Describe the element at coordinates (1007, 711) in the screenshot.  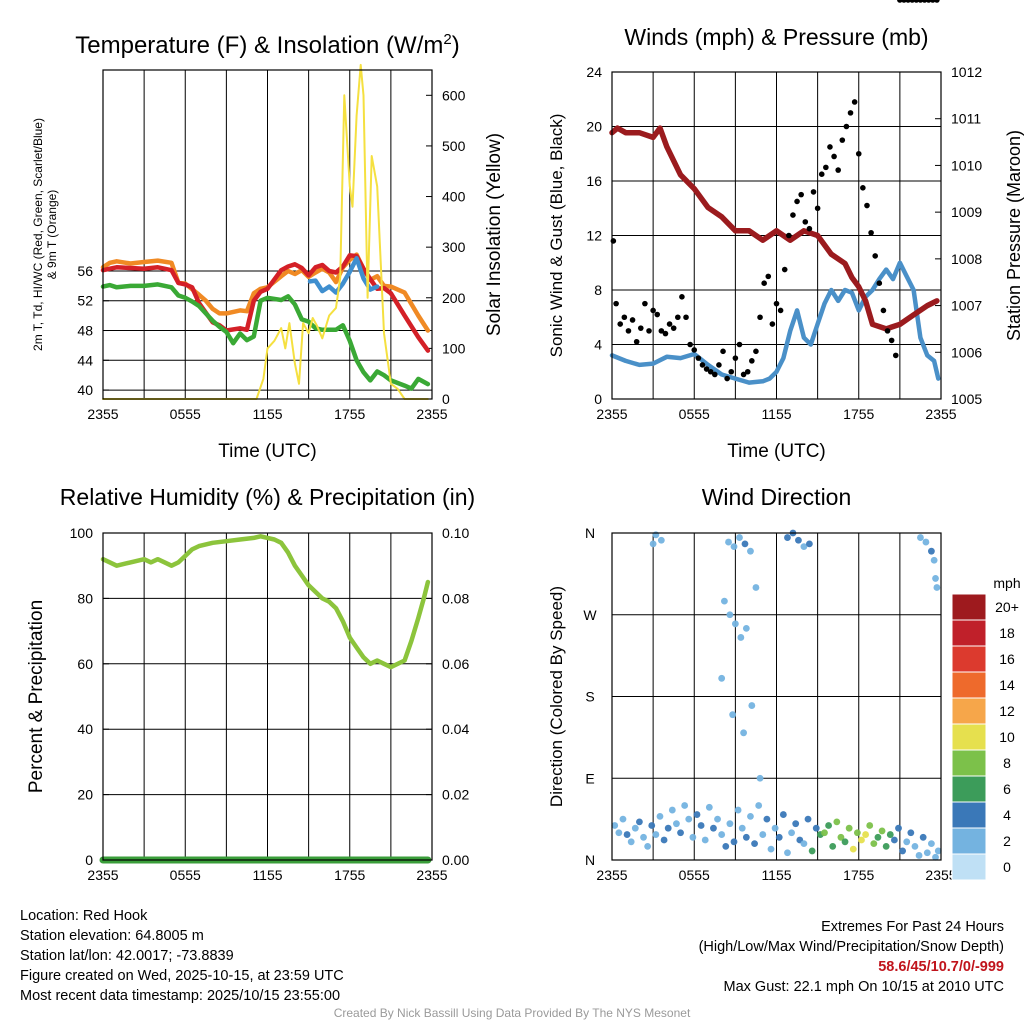
I see `colorbar-label: 12` at that location.